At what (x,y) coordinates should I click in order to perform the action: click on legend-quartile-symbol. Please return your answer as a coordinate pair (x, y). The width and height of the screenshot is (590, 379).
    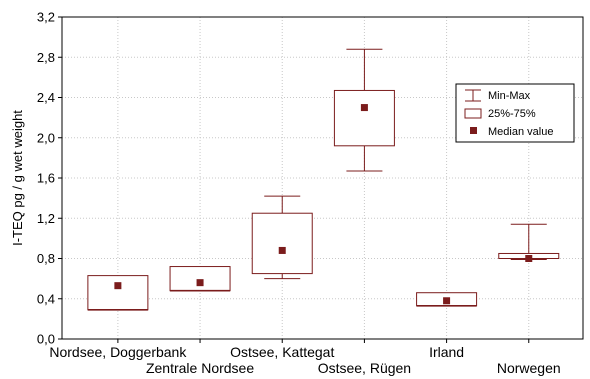
    Looking at the image, I should click on (473, 113).